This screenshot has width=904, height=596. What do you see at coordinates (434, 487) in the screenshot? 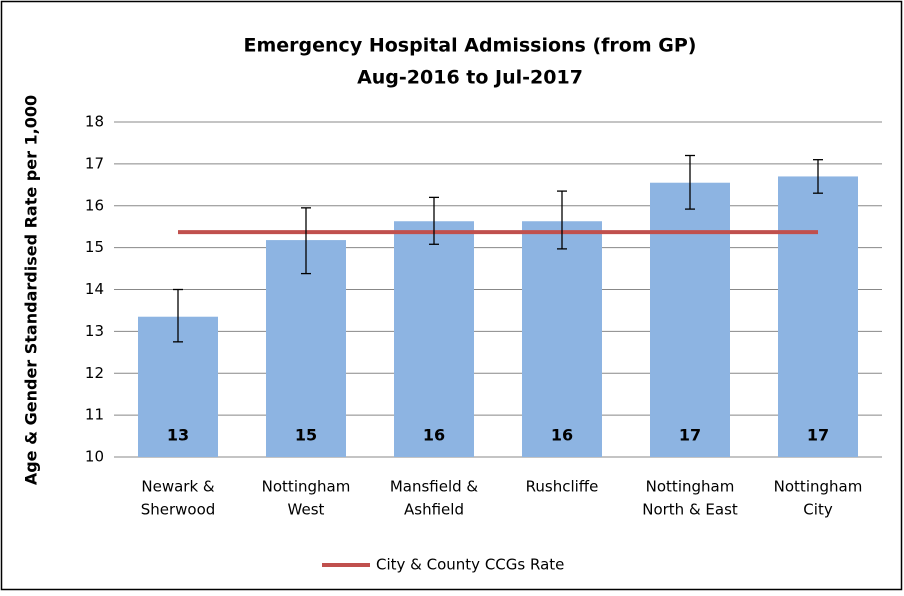
I see `x-tick-label: Mansfield &` at bounding box center [434, 487].